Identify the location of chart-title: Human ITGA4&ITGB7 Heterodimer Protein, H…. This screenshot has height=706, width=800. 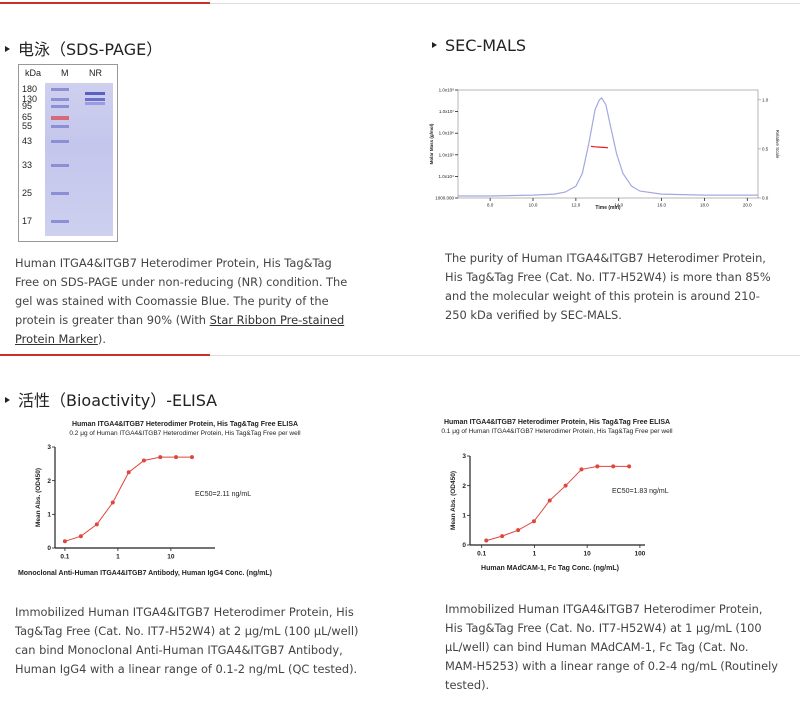
(557, 422).